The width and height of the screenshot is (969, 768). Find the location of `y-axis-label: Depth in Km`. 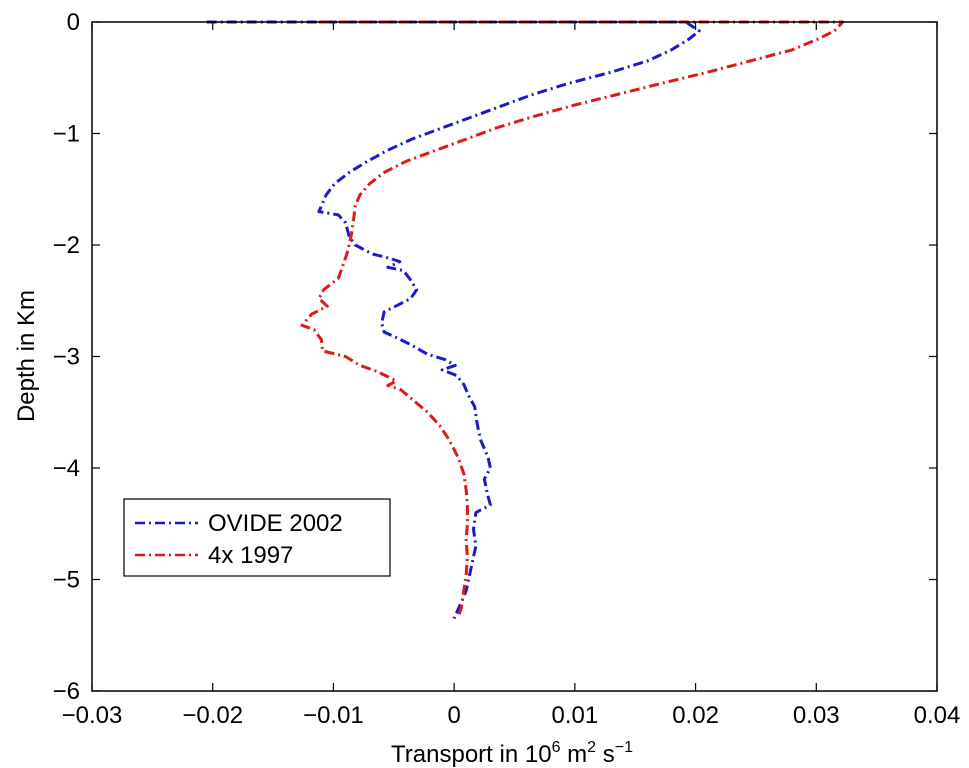

y-axis-label: Depth in Km is located at coordinates (26, 356).